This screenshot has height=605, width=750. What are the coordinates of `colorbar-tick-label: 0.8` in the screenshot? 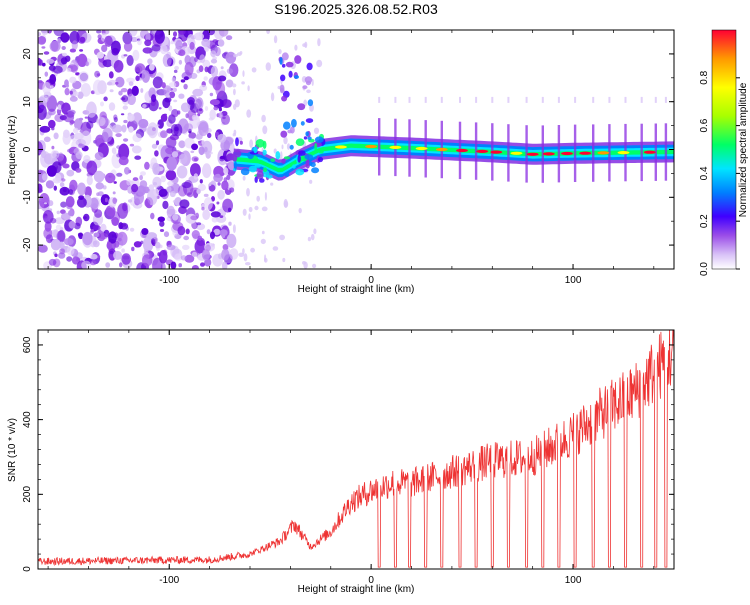 It's located at (704, 77).